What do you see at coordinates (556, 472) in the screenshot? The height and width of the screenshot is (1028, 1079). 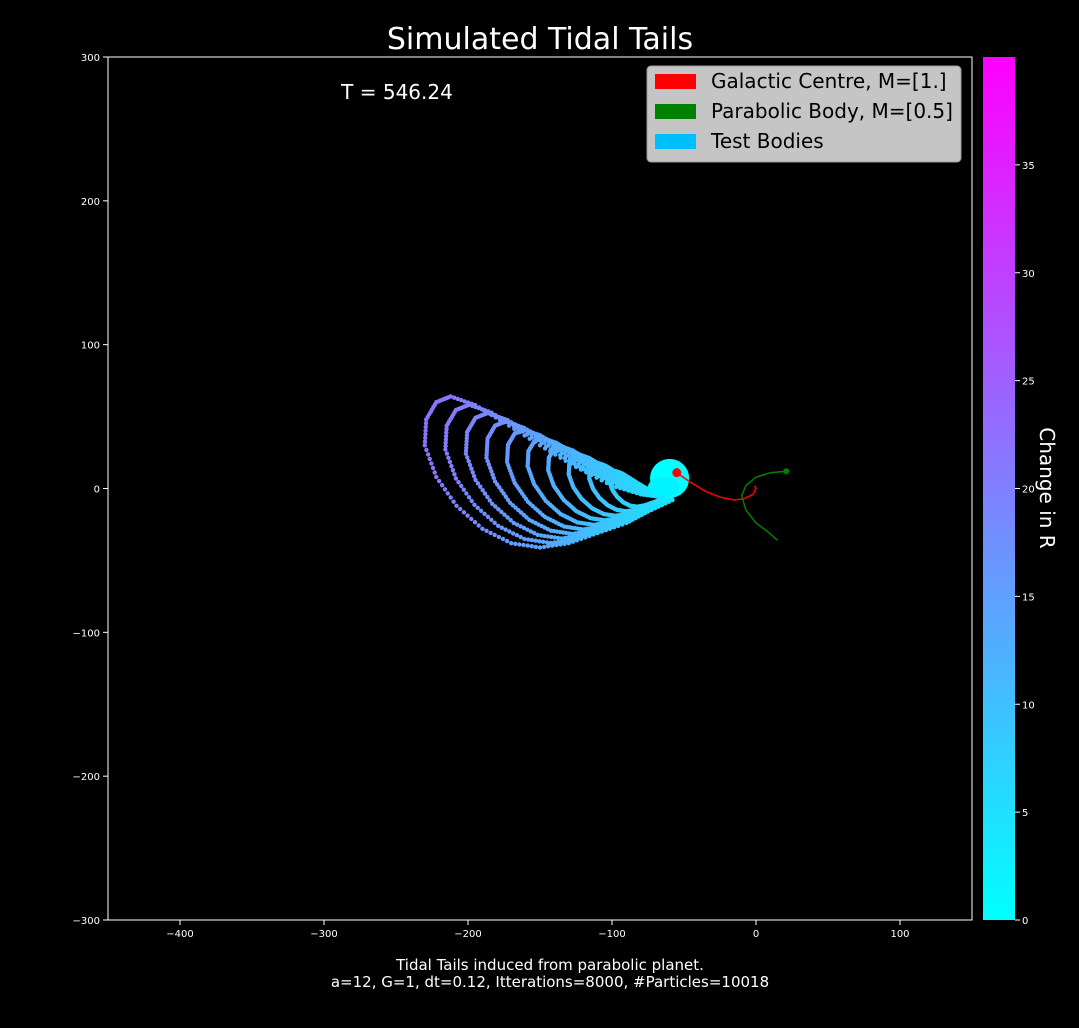 I see `test-bodies-scatter` at bounding box center [556, 472].